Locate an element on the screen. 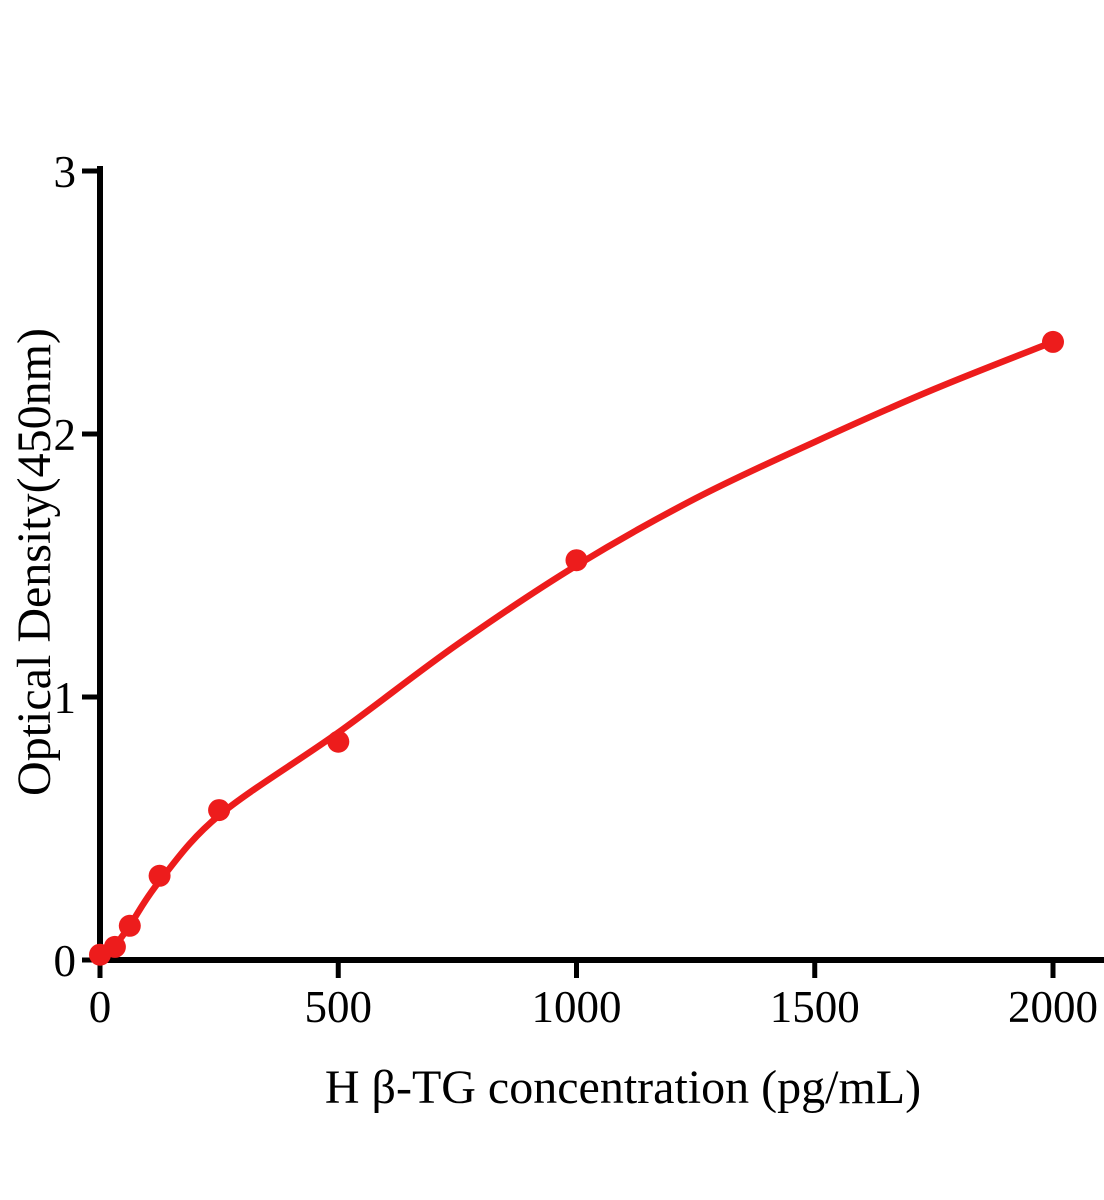  x-tick-label: 1000 is located at coordinates (577, 1007).